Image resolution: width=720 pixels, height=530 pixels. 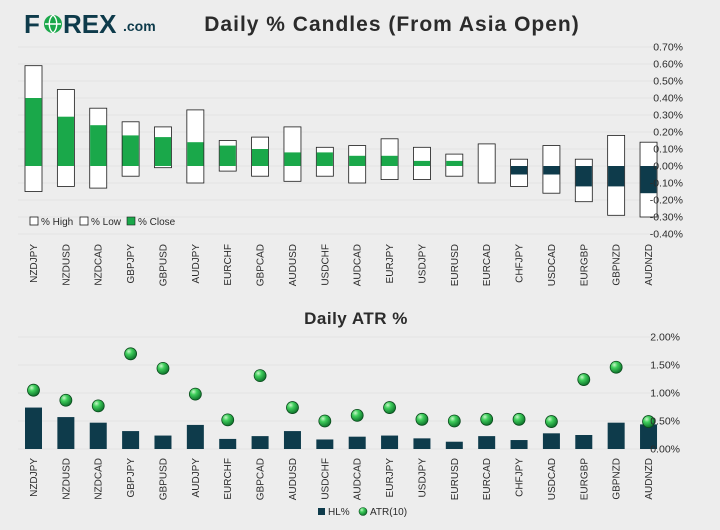 What do you see at coordinates (321, 511) in the screenshot?
I see `legend-hl-swatch` at bounding box center [321, 511].